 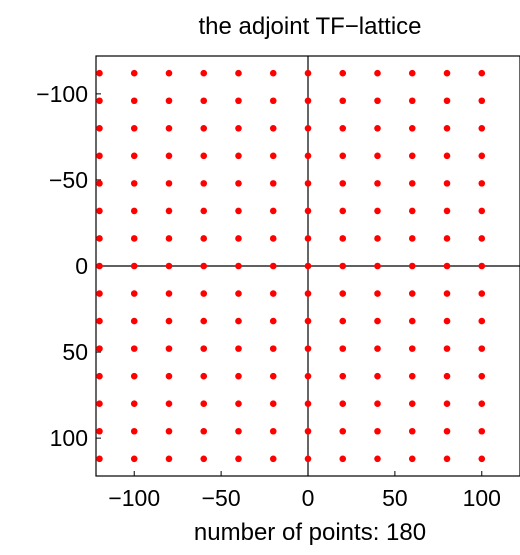 I want to click on x-axis-ticks: −100 −50 0 50 100, so click(x=304, y=491).